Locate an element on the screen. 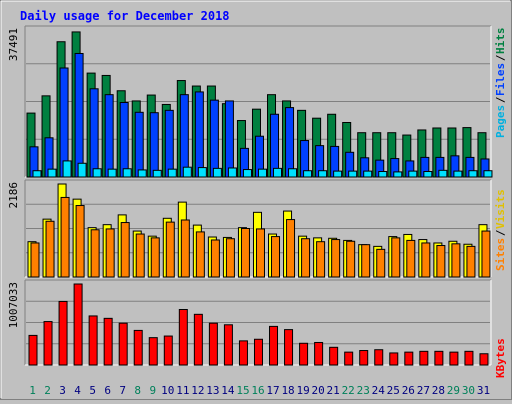 This screenshot has height=404, width=512. legend: Pages/Files/Hits is located at coordinates (500, 83).